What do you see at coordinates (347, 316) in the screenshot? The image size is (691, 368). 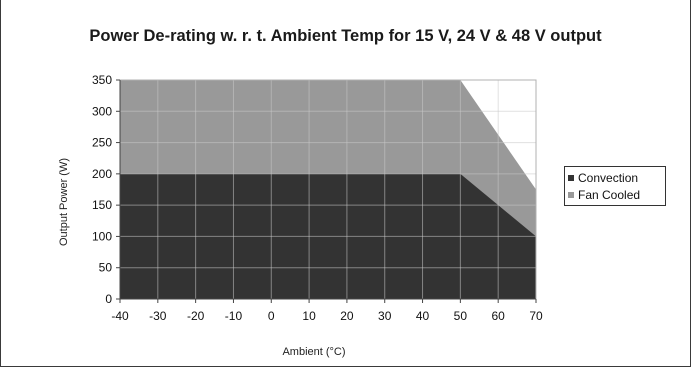 I see `x-tick-label: 20` at bounding box center [347, 316].